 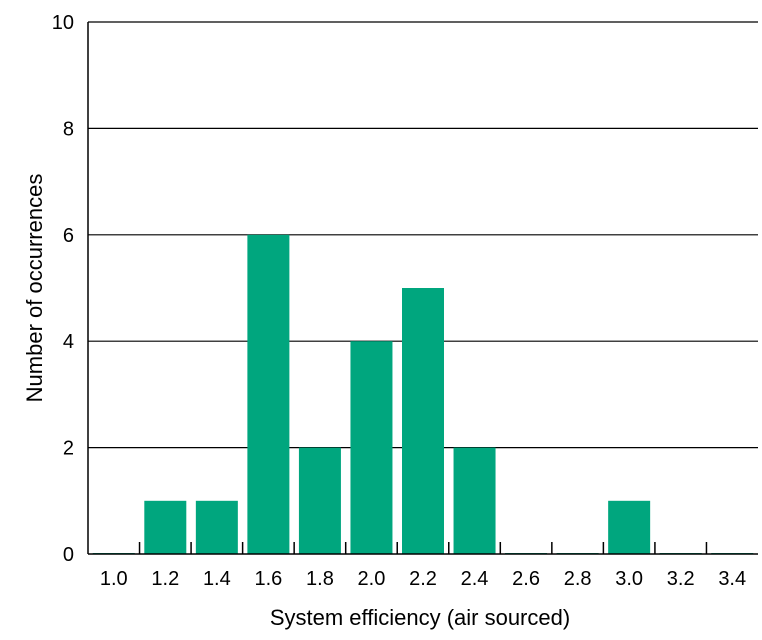 What do you see at coordinates (629, 579) in the screenshot?
I see `x-tick-label: 3.0` at bounding box center [629, 579].